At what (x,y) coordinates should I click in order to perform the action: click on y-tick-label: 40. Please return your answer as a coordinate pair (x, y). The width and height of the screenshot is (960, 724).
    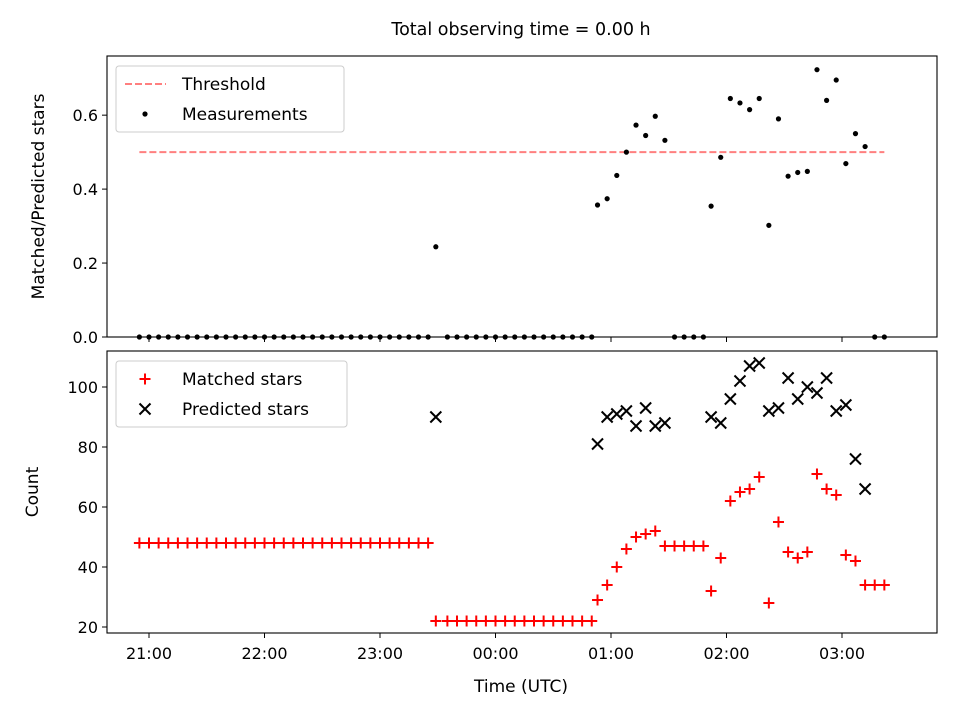
    Looking at the image, I should click on (88, 567).